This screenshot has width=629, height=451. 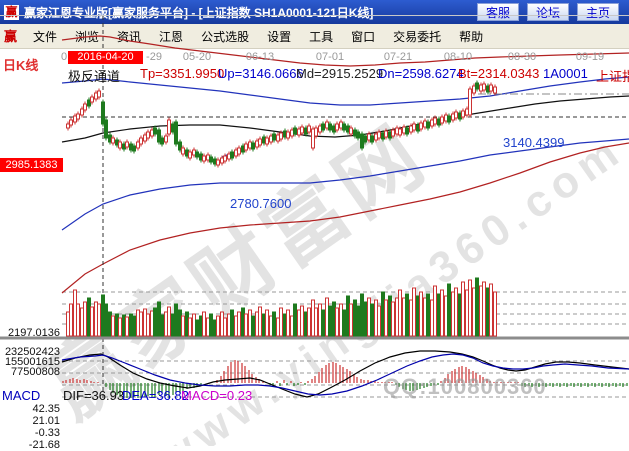 What do you see at coordinates (471, 36) in the screenshot?
I see `menu-item-9: 帮助` at bounding box center [471, 36].